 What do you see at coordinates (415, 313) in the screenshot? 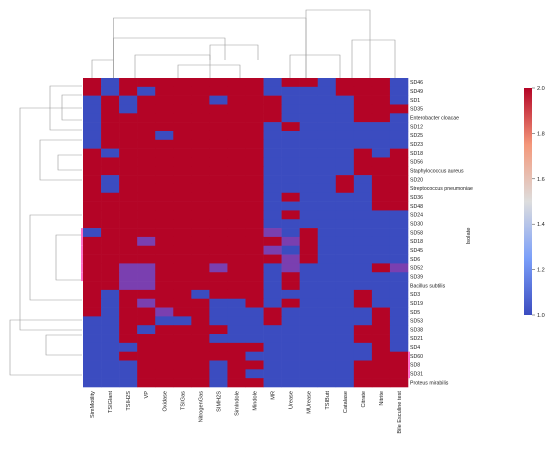
I see `row-label: SD5` at bounding box center [415, 313].